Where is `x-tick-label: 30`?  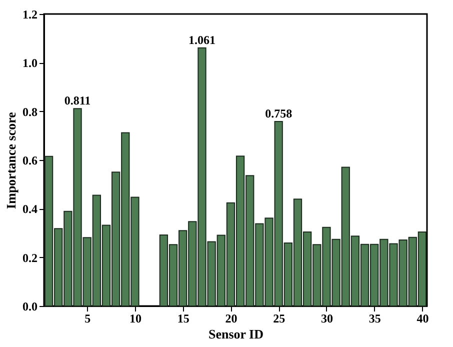
x-tick-label: 30 is located at coordinates (326, 319).